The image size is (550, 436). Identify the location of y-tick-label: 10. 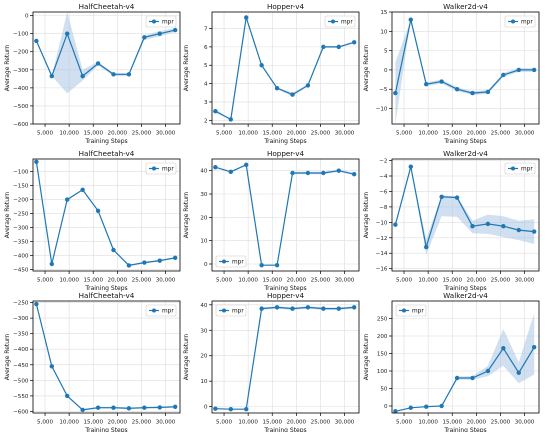
(204, 382).